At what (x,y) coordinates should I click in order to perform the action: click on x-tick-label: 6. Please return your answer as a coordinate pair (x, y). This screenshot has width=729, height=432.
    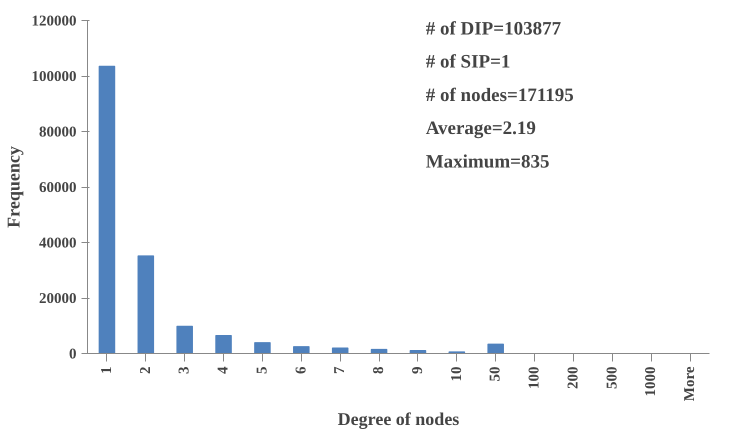
    Looking at the image, I should click on (301, 370).